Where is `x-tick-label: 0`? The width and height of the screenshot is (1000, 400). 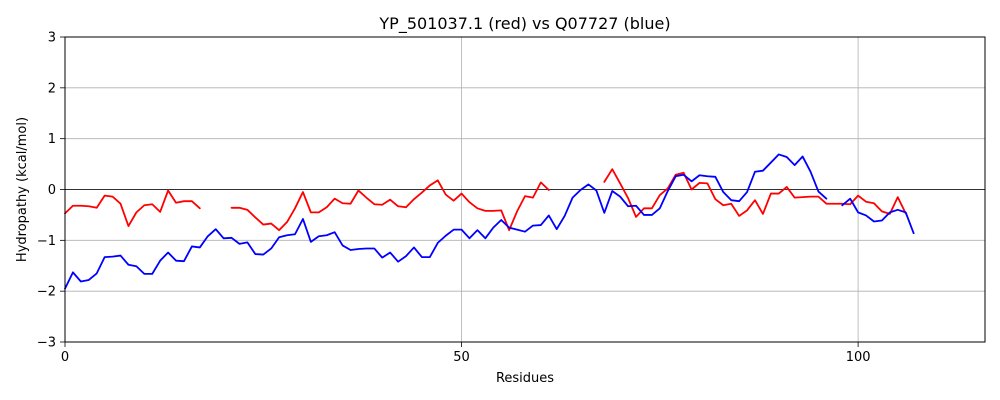
x-tick-label: 0 is located at coordinates (65, 357).